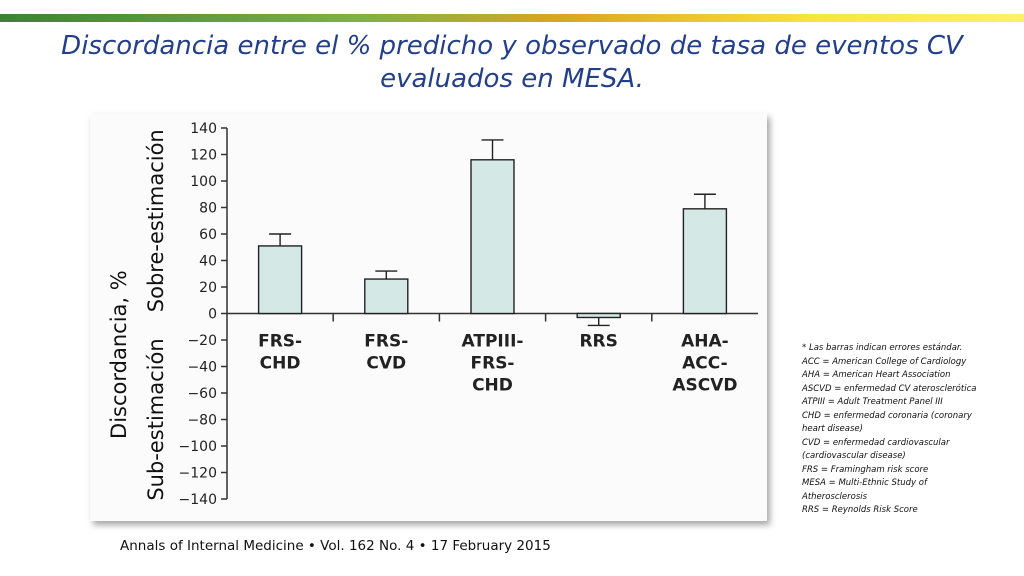 Image resolution: width=1024 pixels, height=576 pixels. Describe the element at coordinates (884, 361) in the screenshot. I see `footnote-line: ACC = American College of Cardiology` at that location.